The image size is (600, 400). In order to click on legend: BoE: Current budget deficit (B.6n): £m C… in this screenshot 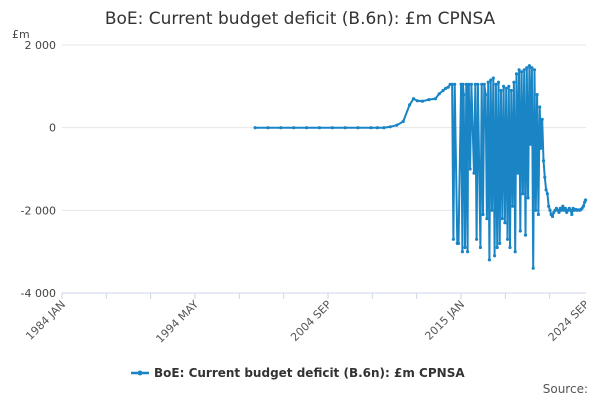, I will do `click(298, 373)`.